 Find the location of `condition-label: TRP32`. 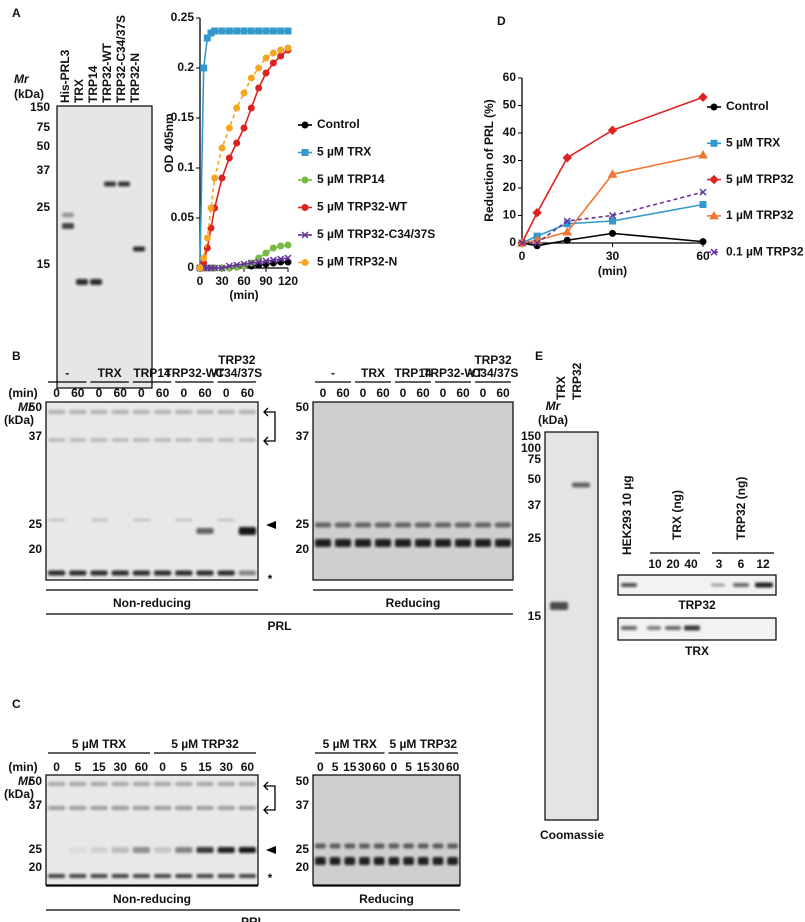

condition-label: TRP32 is located at coordinates (493, 360).